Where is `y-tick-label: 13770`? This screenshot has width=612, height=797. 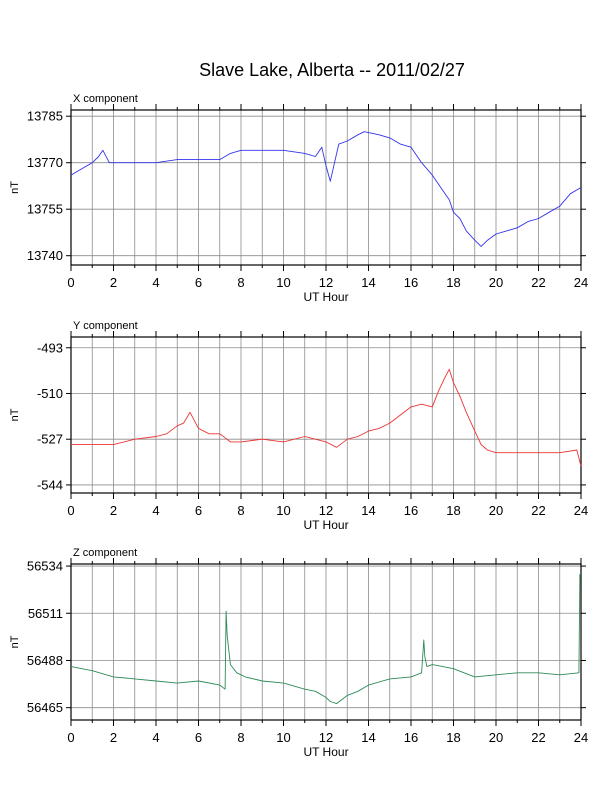
y-tick-label: 13770 is located at coordinates (45, 162).